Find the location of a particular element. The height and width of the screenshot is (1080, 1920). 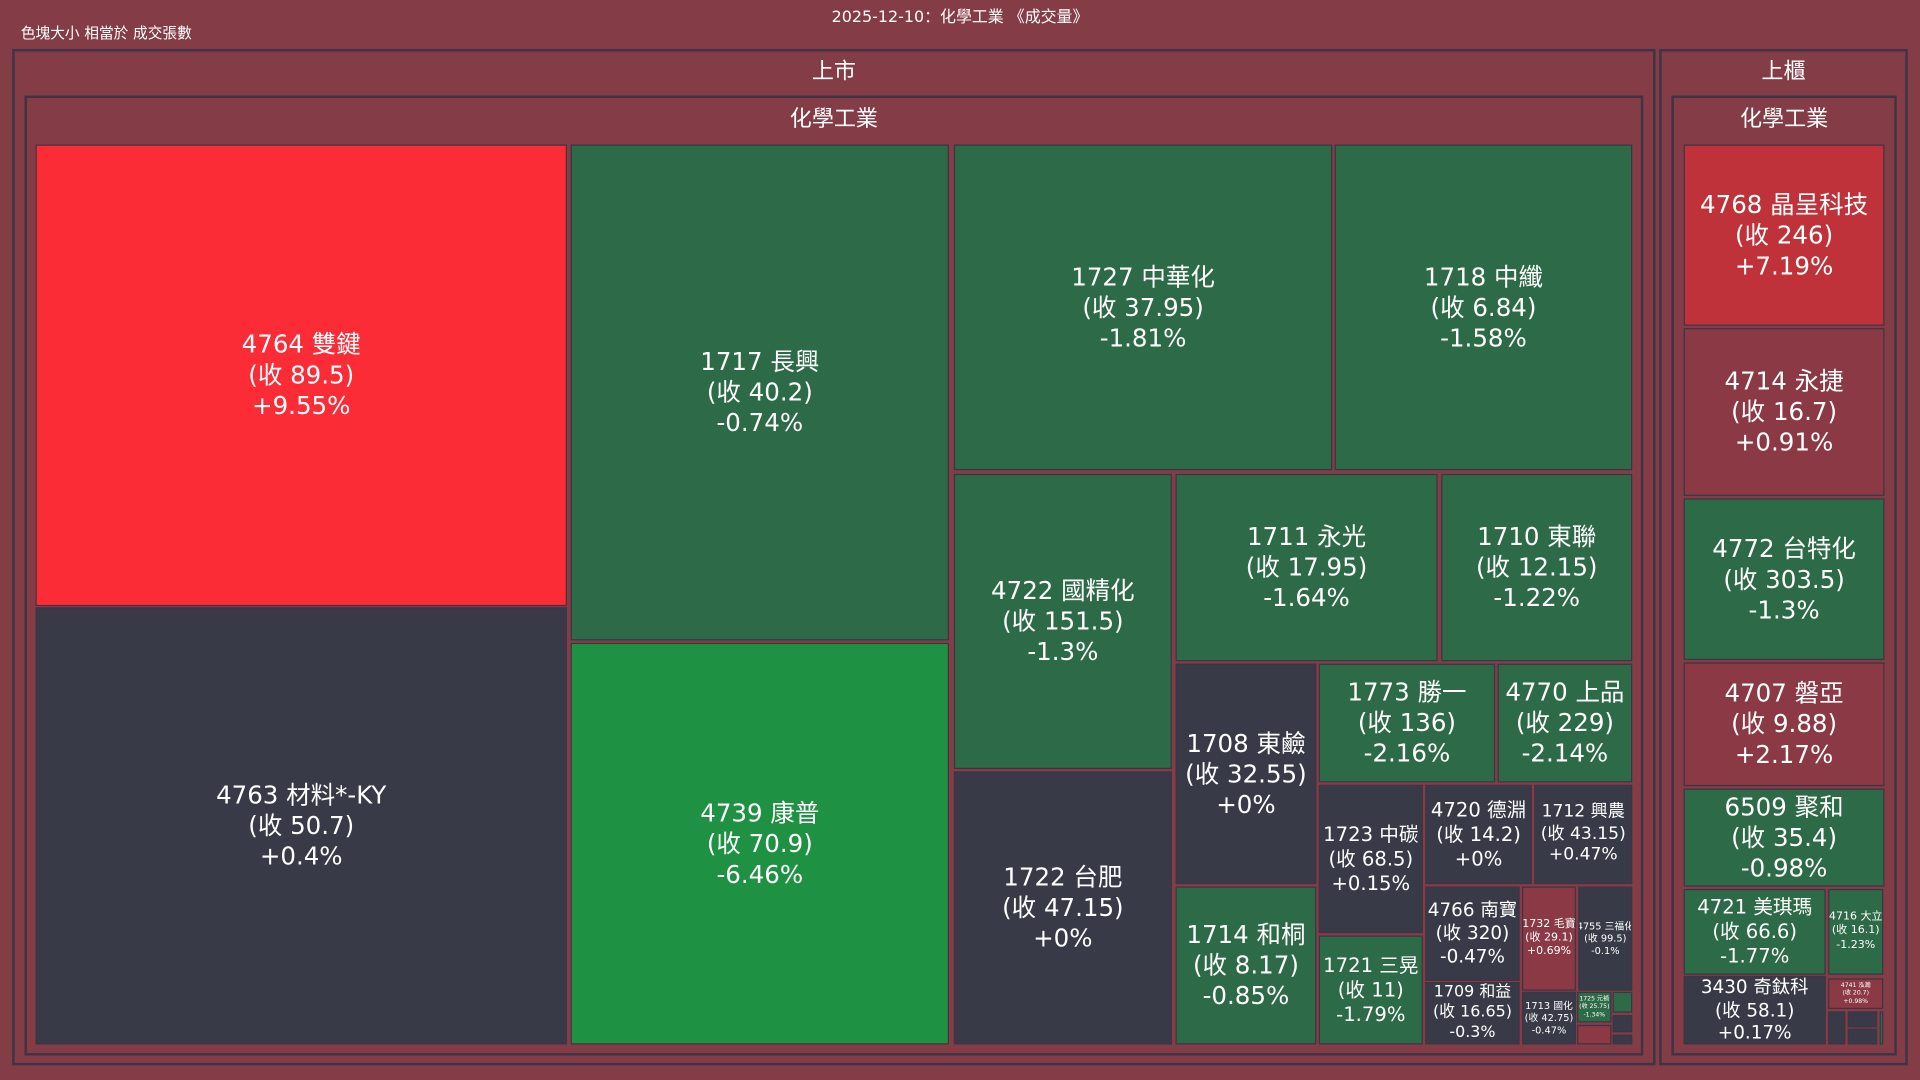

stock-tile: 4763 材料*-KY (收 50.7) +0.4% is located at coordinates (301, 826).